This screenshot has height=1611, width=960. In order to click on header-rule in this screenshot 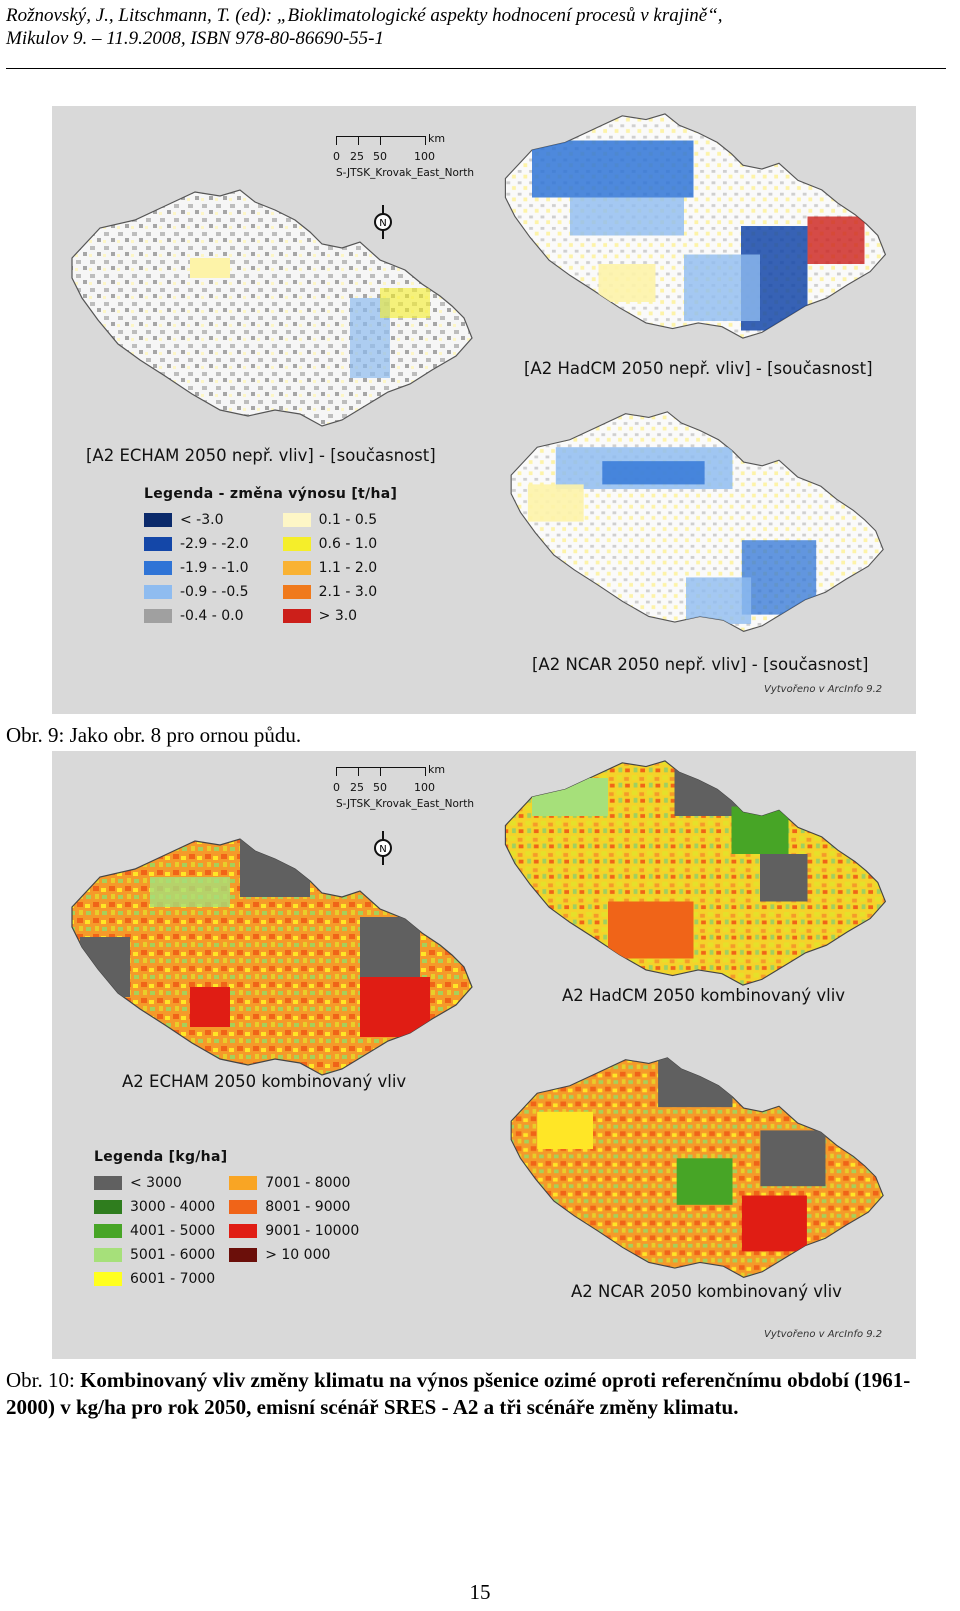, I will do `click(476, 68)`.